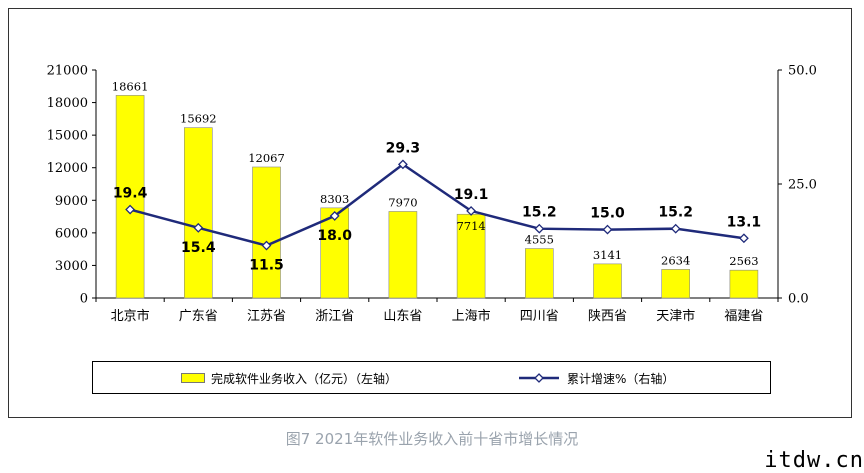 The height and width of the screenshot is (473, 864). Describe the element at coordinates (802, 185) in the screenshot. I see `right-tick-label: 25.0` at that location.